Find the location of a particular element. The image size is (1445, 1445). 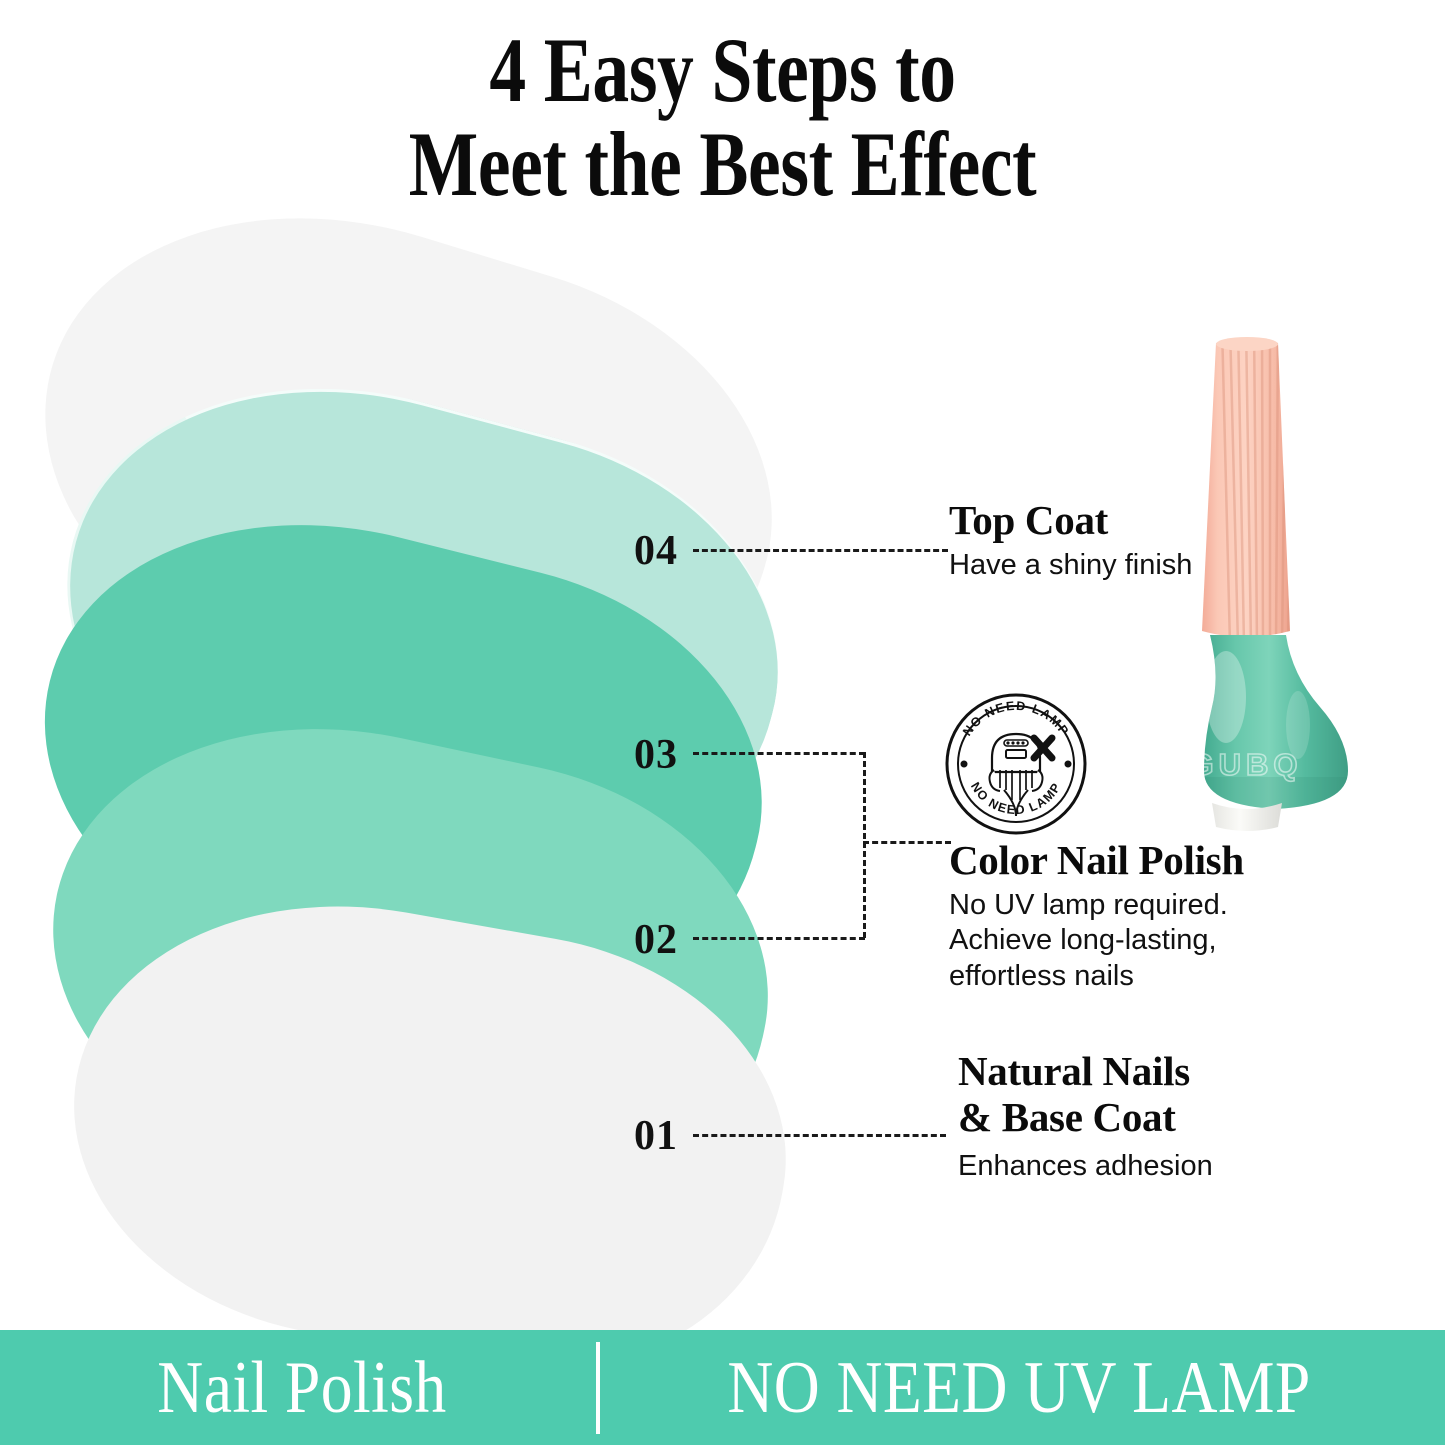

nail-polish-bottle-image: GUBQ is located at coordinates (1268, 580).